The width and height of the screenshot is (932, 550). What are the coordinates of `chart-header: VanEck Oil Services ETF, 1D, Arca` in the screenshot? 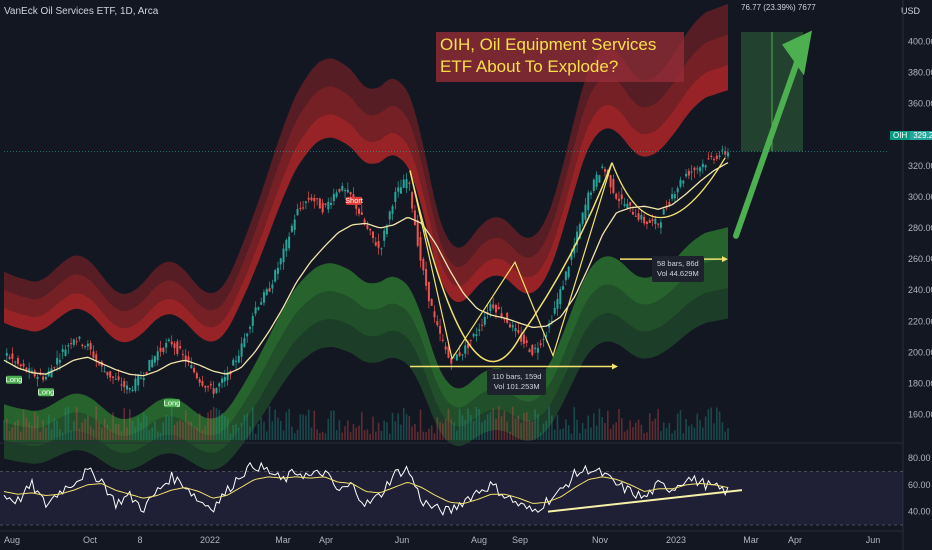 It's located at (81, 11).